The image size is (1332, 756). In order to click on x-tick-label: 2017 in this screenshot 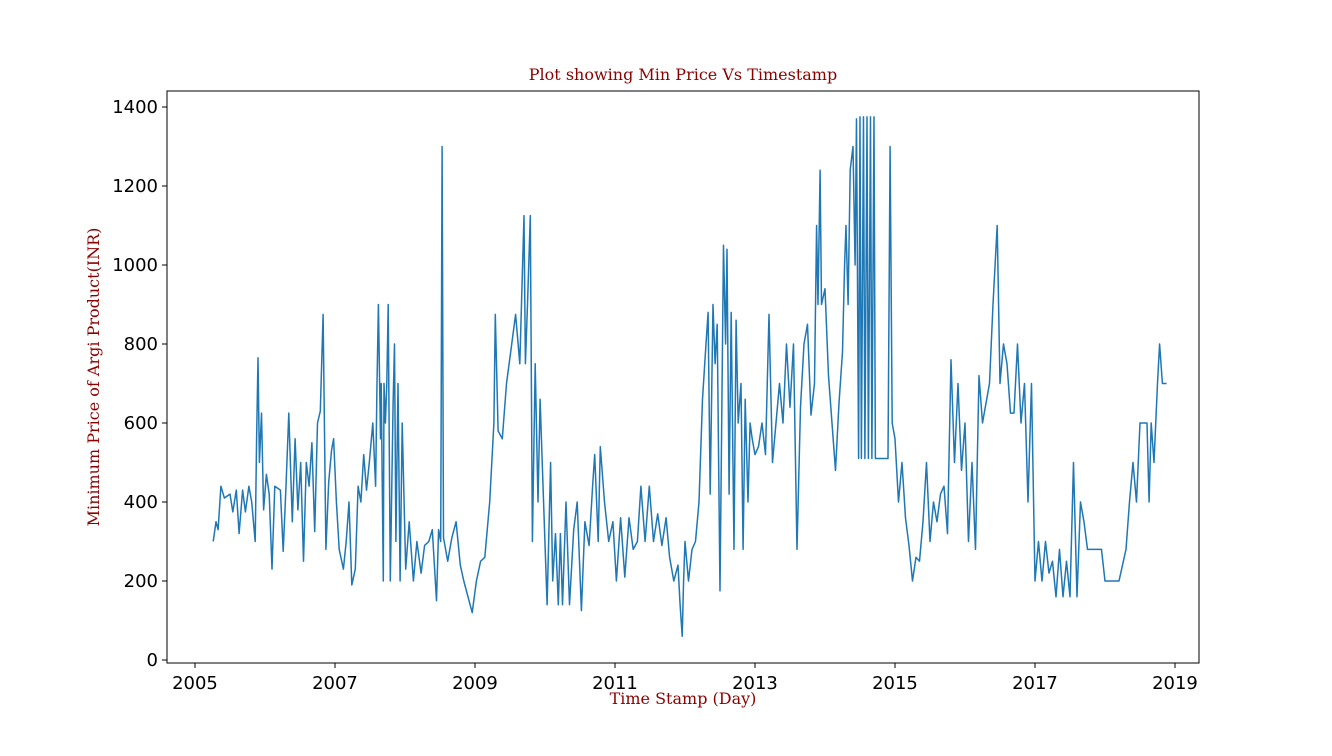, I will do `click(1035, 683)`.